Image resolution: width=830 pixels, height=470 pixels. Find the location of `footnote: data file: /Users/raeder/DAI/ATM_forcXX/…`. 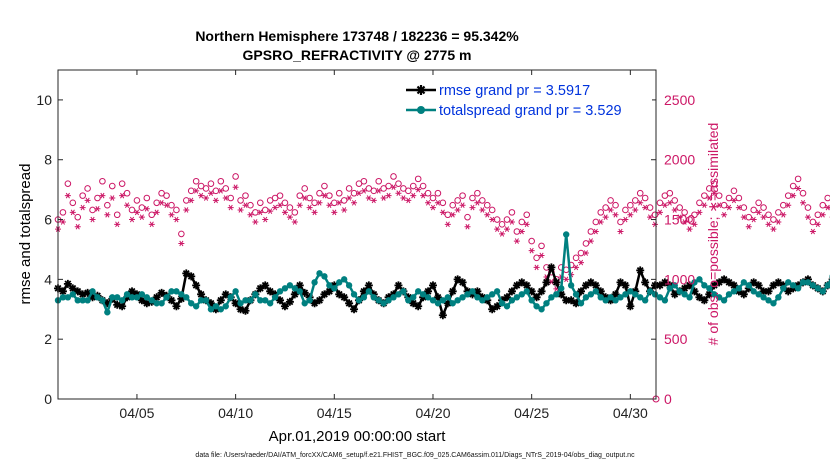

footnote: data file: /Users/raeder/DAI/ATM_forcXX/… is located at coordinates (415, 455).